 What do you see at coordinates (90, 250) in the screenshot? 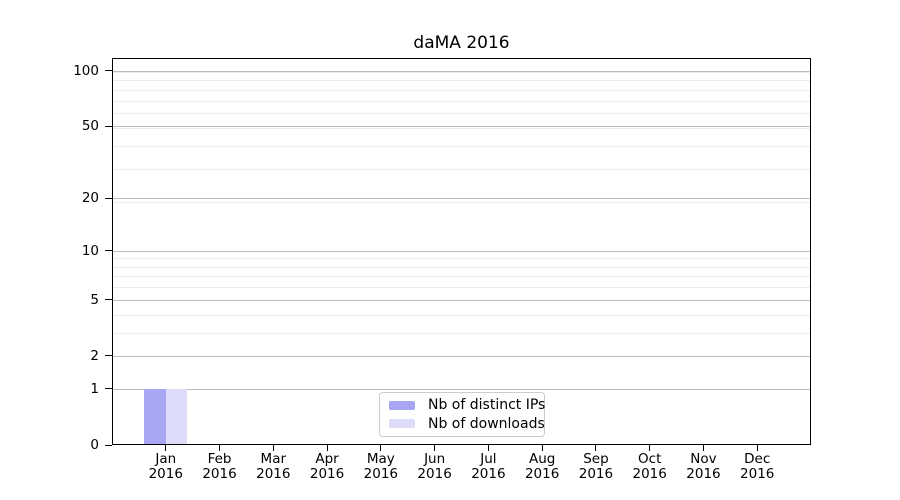
I see `y-tick-label: 10` at bounding box center [90, 250].